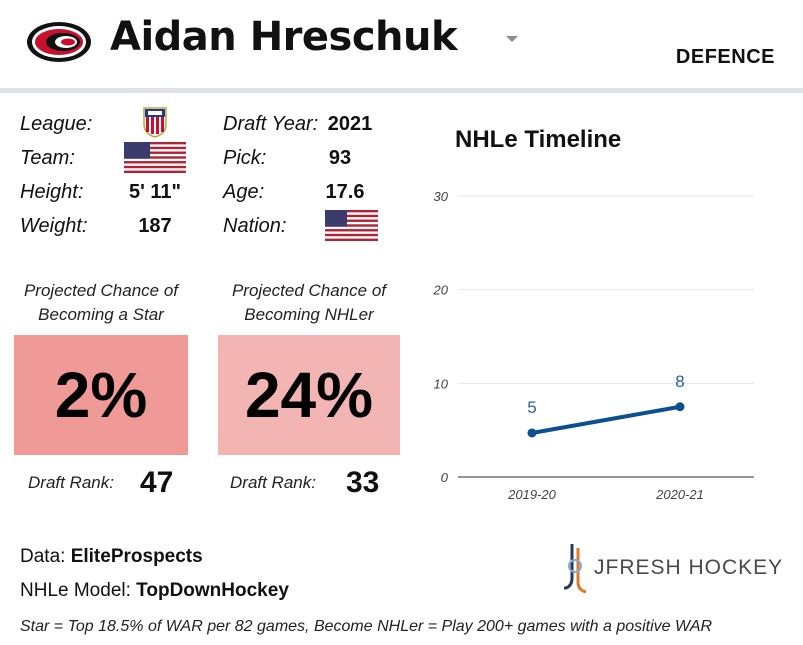 Image resolution: width=803 pixels, height=645 pixels. I want to click on draft-year-value: 2021, so click(350, 124).